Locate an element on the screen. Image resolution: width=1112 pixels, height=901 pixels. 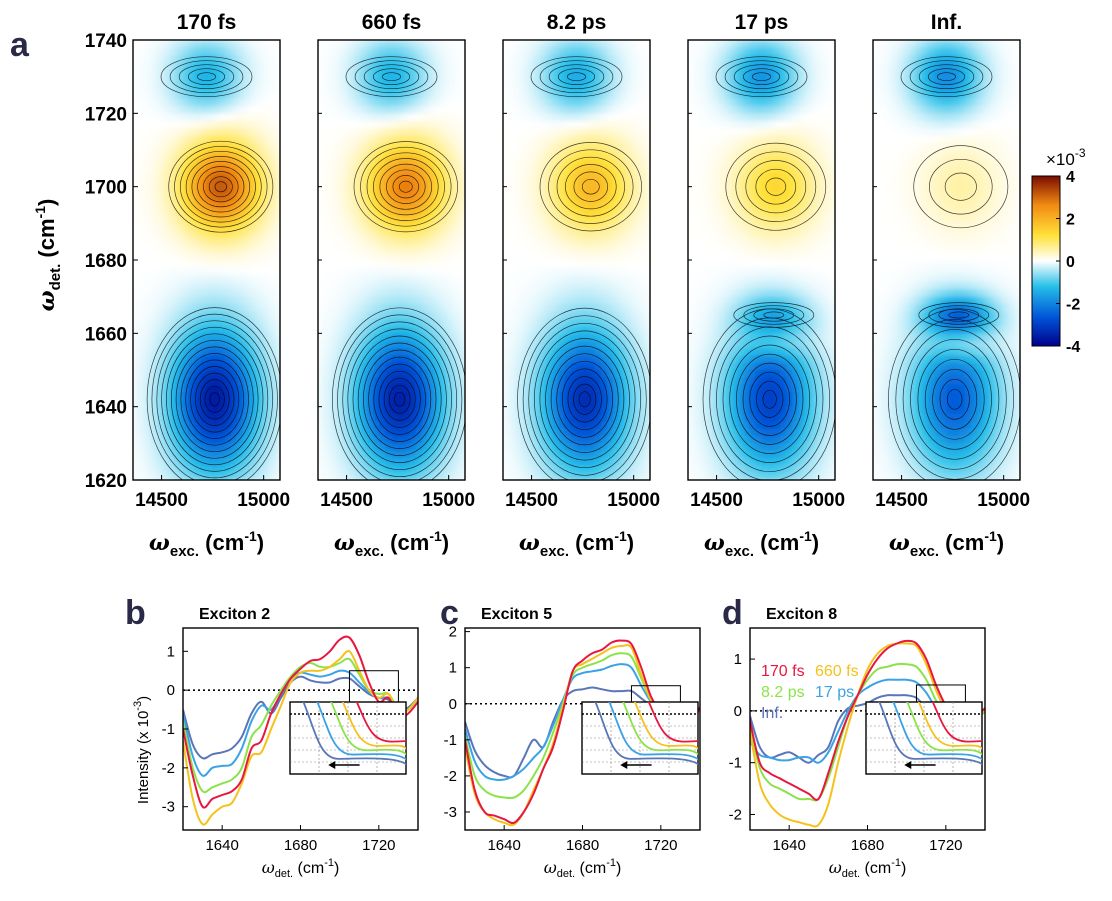
panel-label-a: a is located at coordinates (20, 45).